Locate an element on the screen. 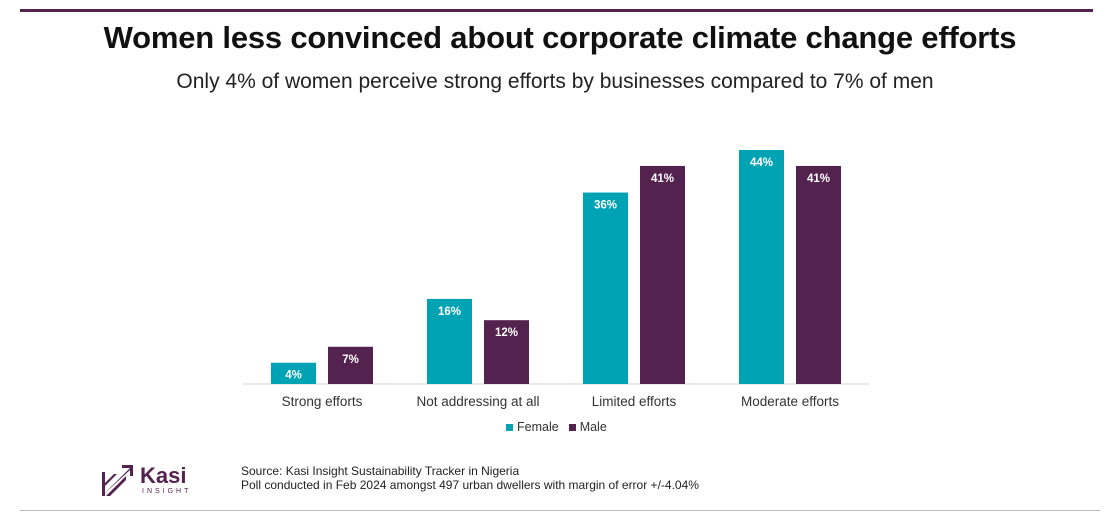 This screenshot has width=1105, height=517. chart-legend: Female Male is located at coordinates (556, 427).